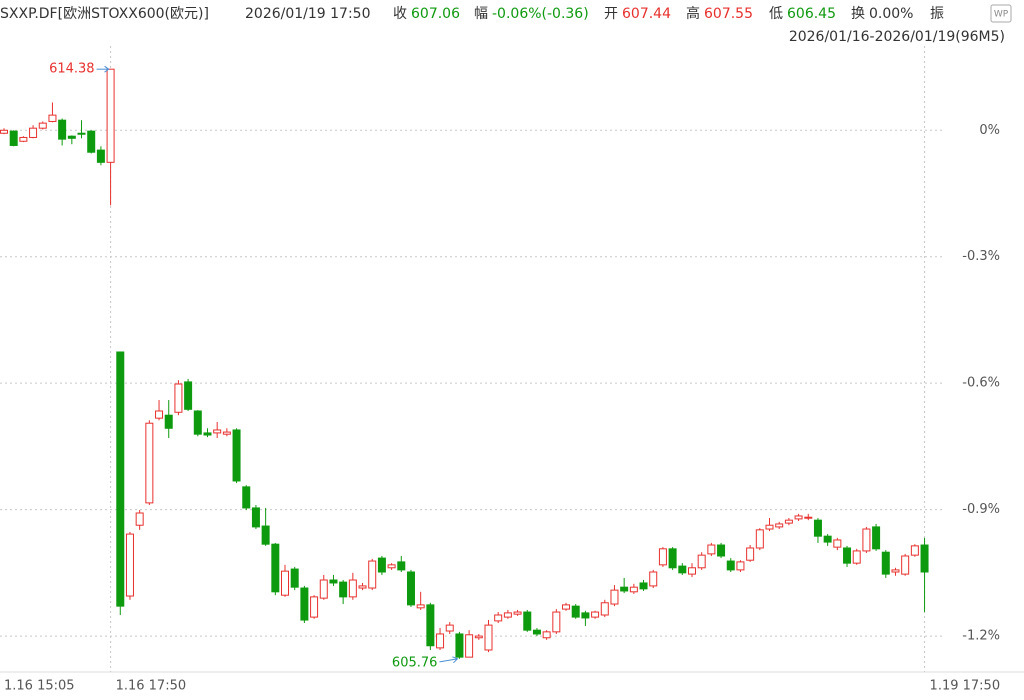  What do you see at coordinates (435, 14) in the screenshot?
I see `value: 607.06` at bounding box center [435, 14].